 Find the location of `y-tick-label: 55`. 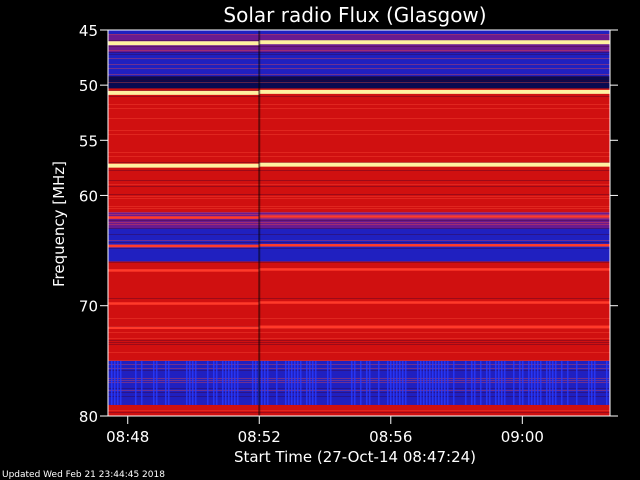

y-tick-label: 55 is located at coordinates (88, 141).